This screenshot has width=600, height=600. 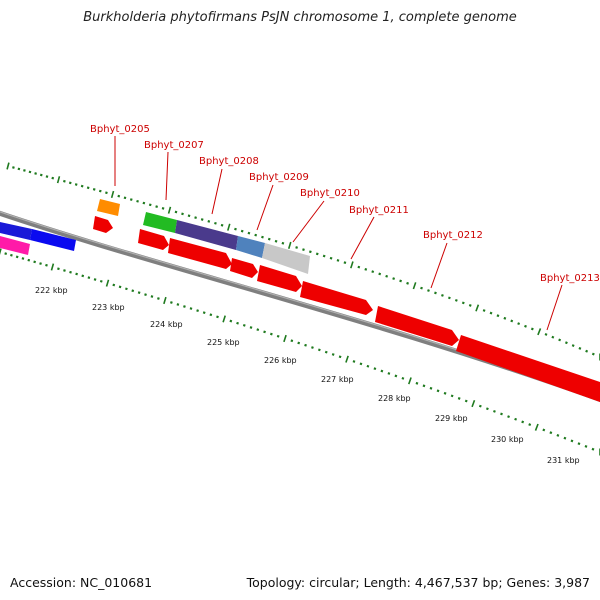 What do you see at coordinates (379, 210) in the screenshot?
I see `gene-label-bphyt-0211: Bphyt_0211` at bounding box center [379, 210].